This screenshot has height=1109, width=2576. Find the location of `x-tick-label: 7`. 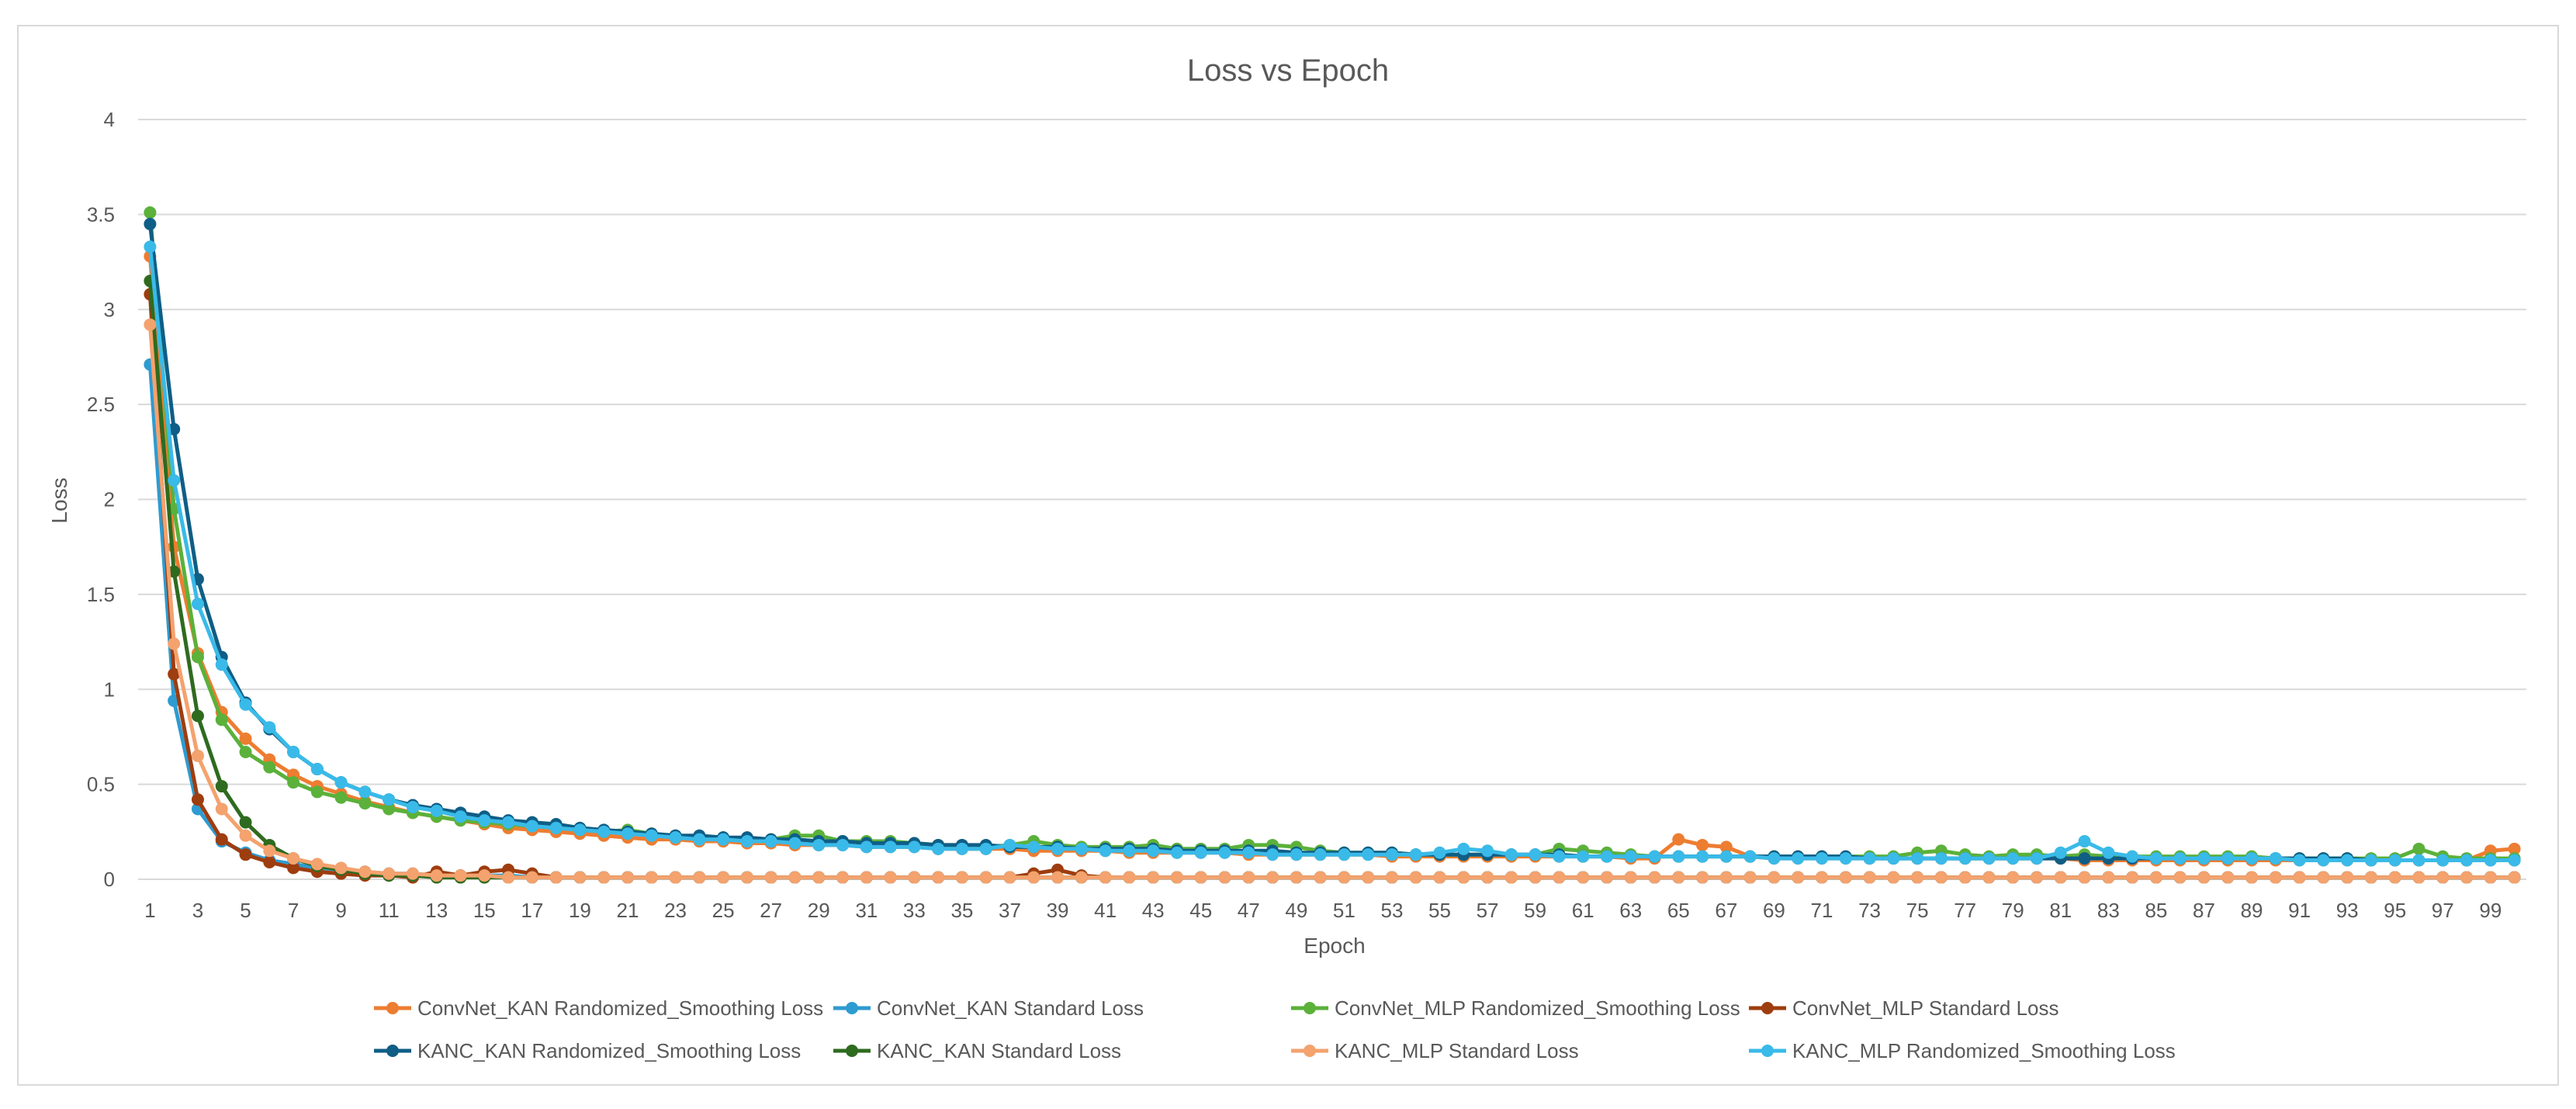

x-tick-label: 7 is located at coordinates (293, 911).